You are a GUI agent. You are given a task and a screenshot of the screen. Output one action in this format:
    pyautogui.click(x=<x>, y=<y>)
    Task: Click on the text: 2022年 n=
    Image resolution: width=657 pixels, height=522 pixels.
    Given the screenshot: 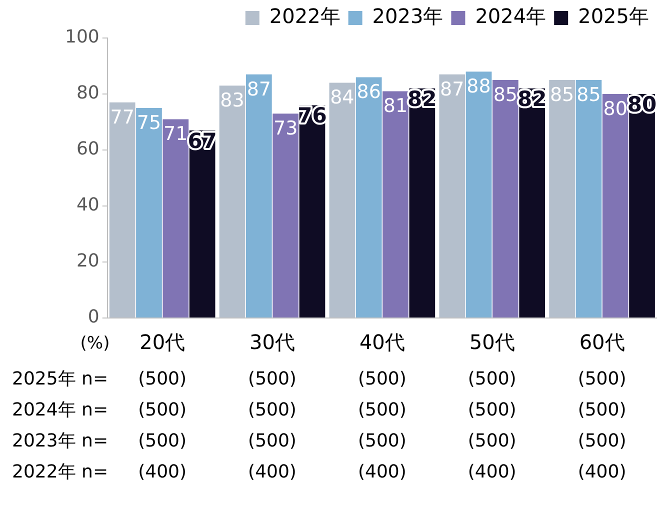 What is the action you would take?
    pyautogui.click(x=60, y=472)
    